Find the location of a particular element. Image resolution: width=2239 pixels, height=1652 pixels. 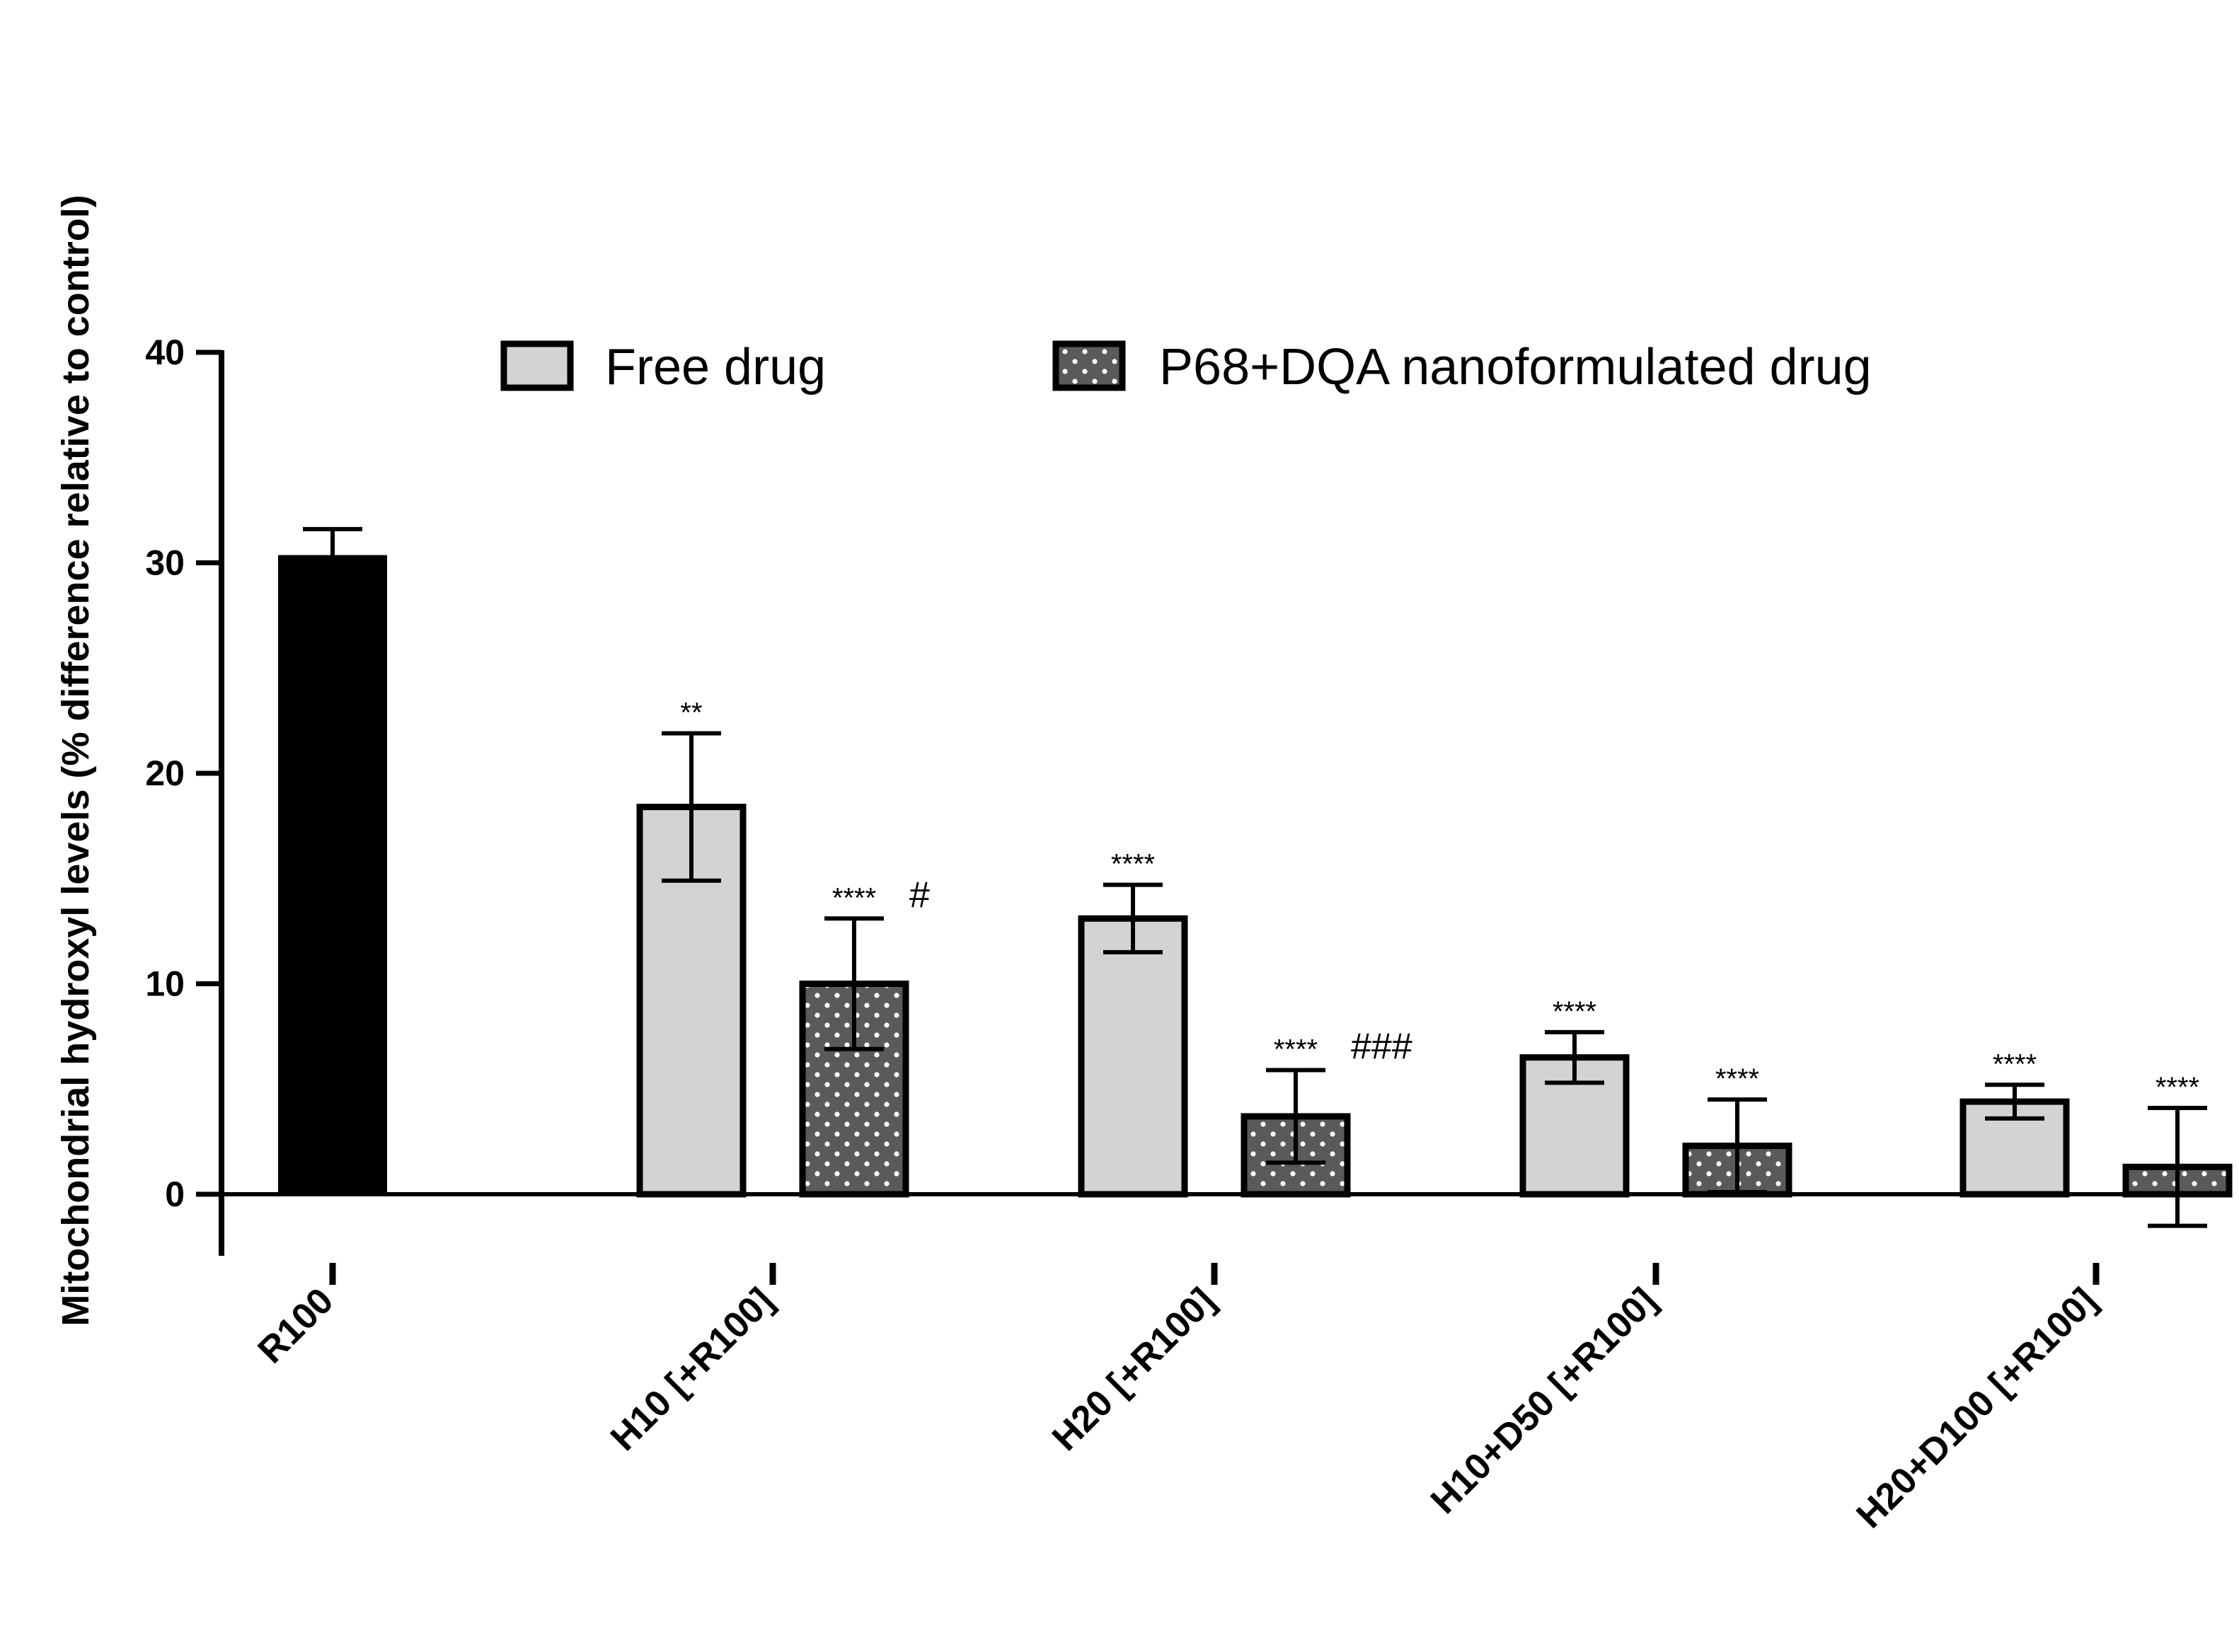

hash-significance-label: # is located at coordinates (919, 895).